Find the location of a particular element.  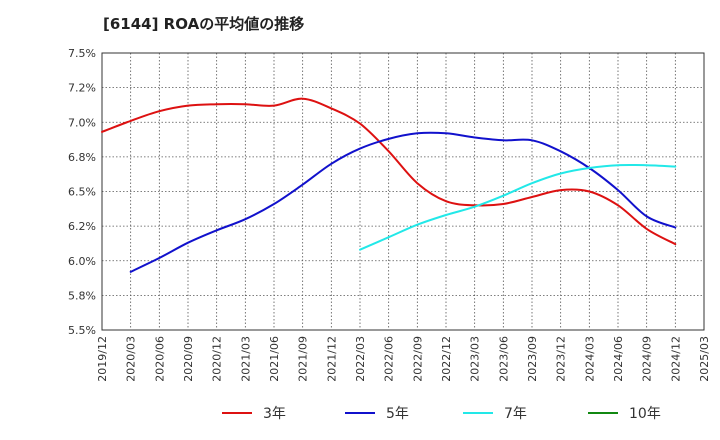

x-tick-label: 2021/12 is located at coordinates (331, 359).